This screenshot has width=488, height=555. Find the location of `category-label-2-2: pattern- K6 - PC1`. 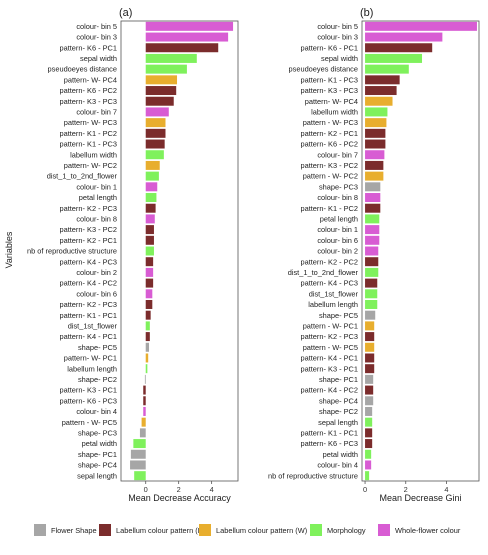

category-label-2-2: pattern- K6 - PC1 is located at coordinates (329, 47).